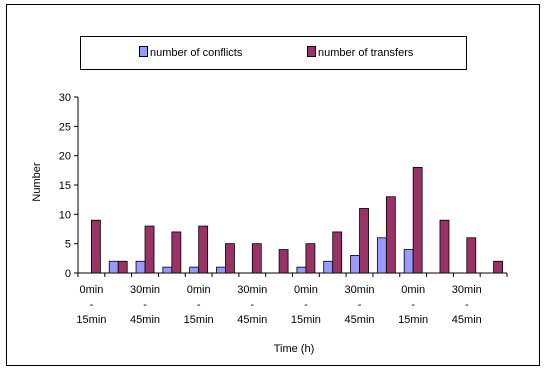 The image size is (548, 370). What do you see at coordinates (65, 215) in the screenshot?
I see `y-tick-label: 10` at bounding box center [65, 215].